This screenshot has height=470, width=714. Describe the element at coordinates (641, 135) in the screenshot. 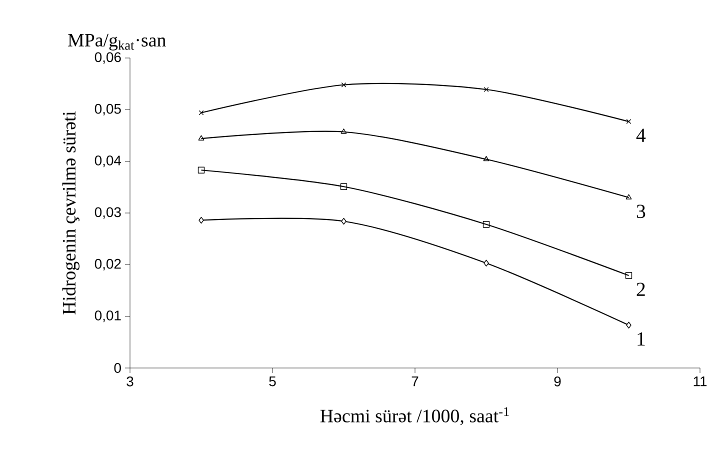

I see `series-label: 4` at that location.